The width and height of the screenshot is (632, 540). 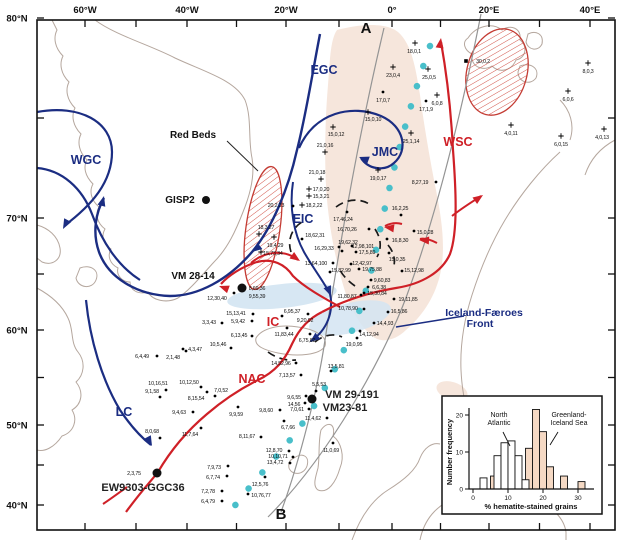 What do you see at coordinates (314, 206) in the screenshot?
I see `sample-point-label: 18,2,22` at bounding box center [314, 206].